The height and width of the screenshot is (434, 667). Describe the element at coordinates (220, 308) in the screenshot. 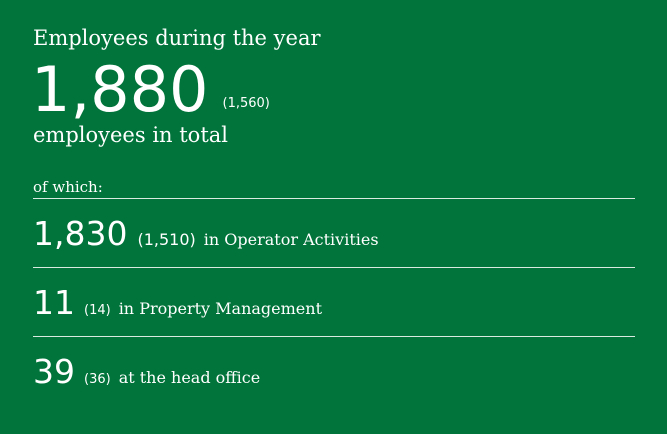

I see `breakdown-label-text: in Property Management` at that location.